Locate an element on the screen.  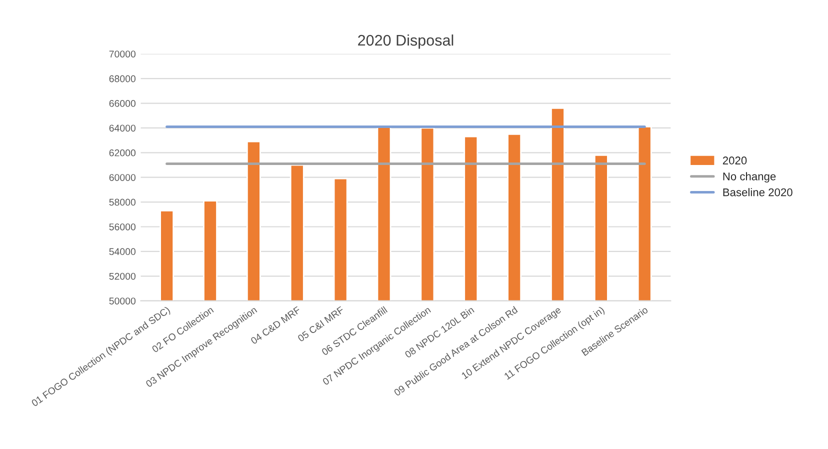
legend-label: 2020 is located at coordinates (734, 160).